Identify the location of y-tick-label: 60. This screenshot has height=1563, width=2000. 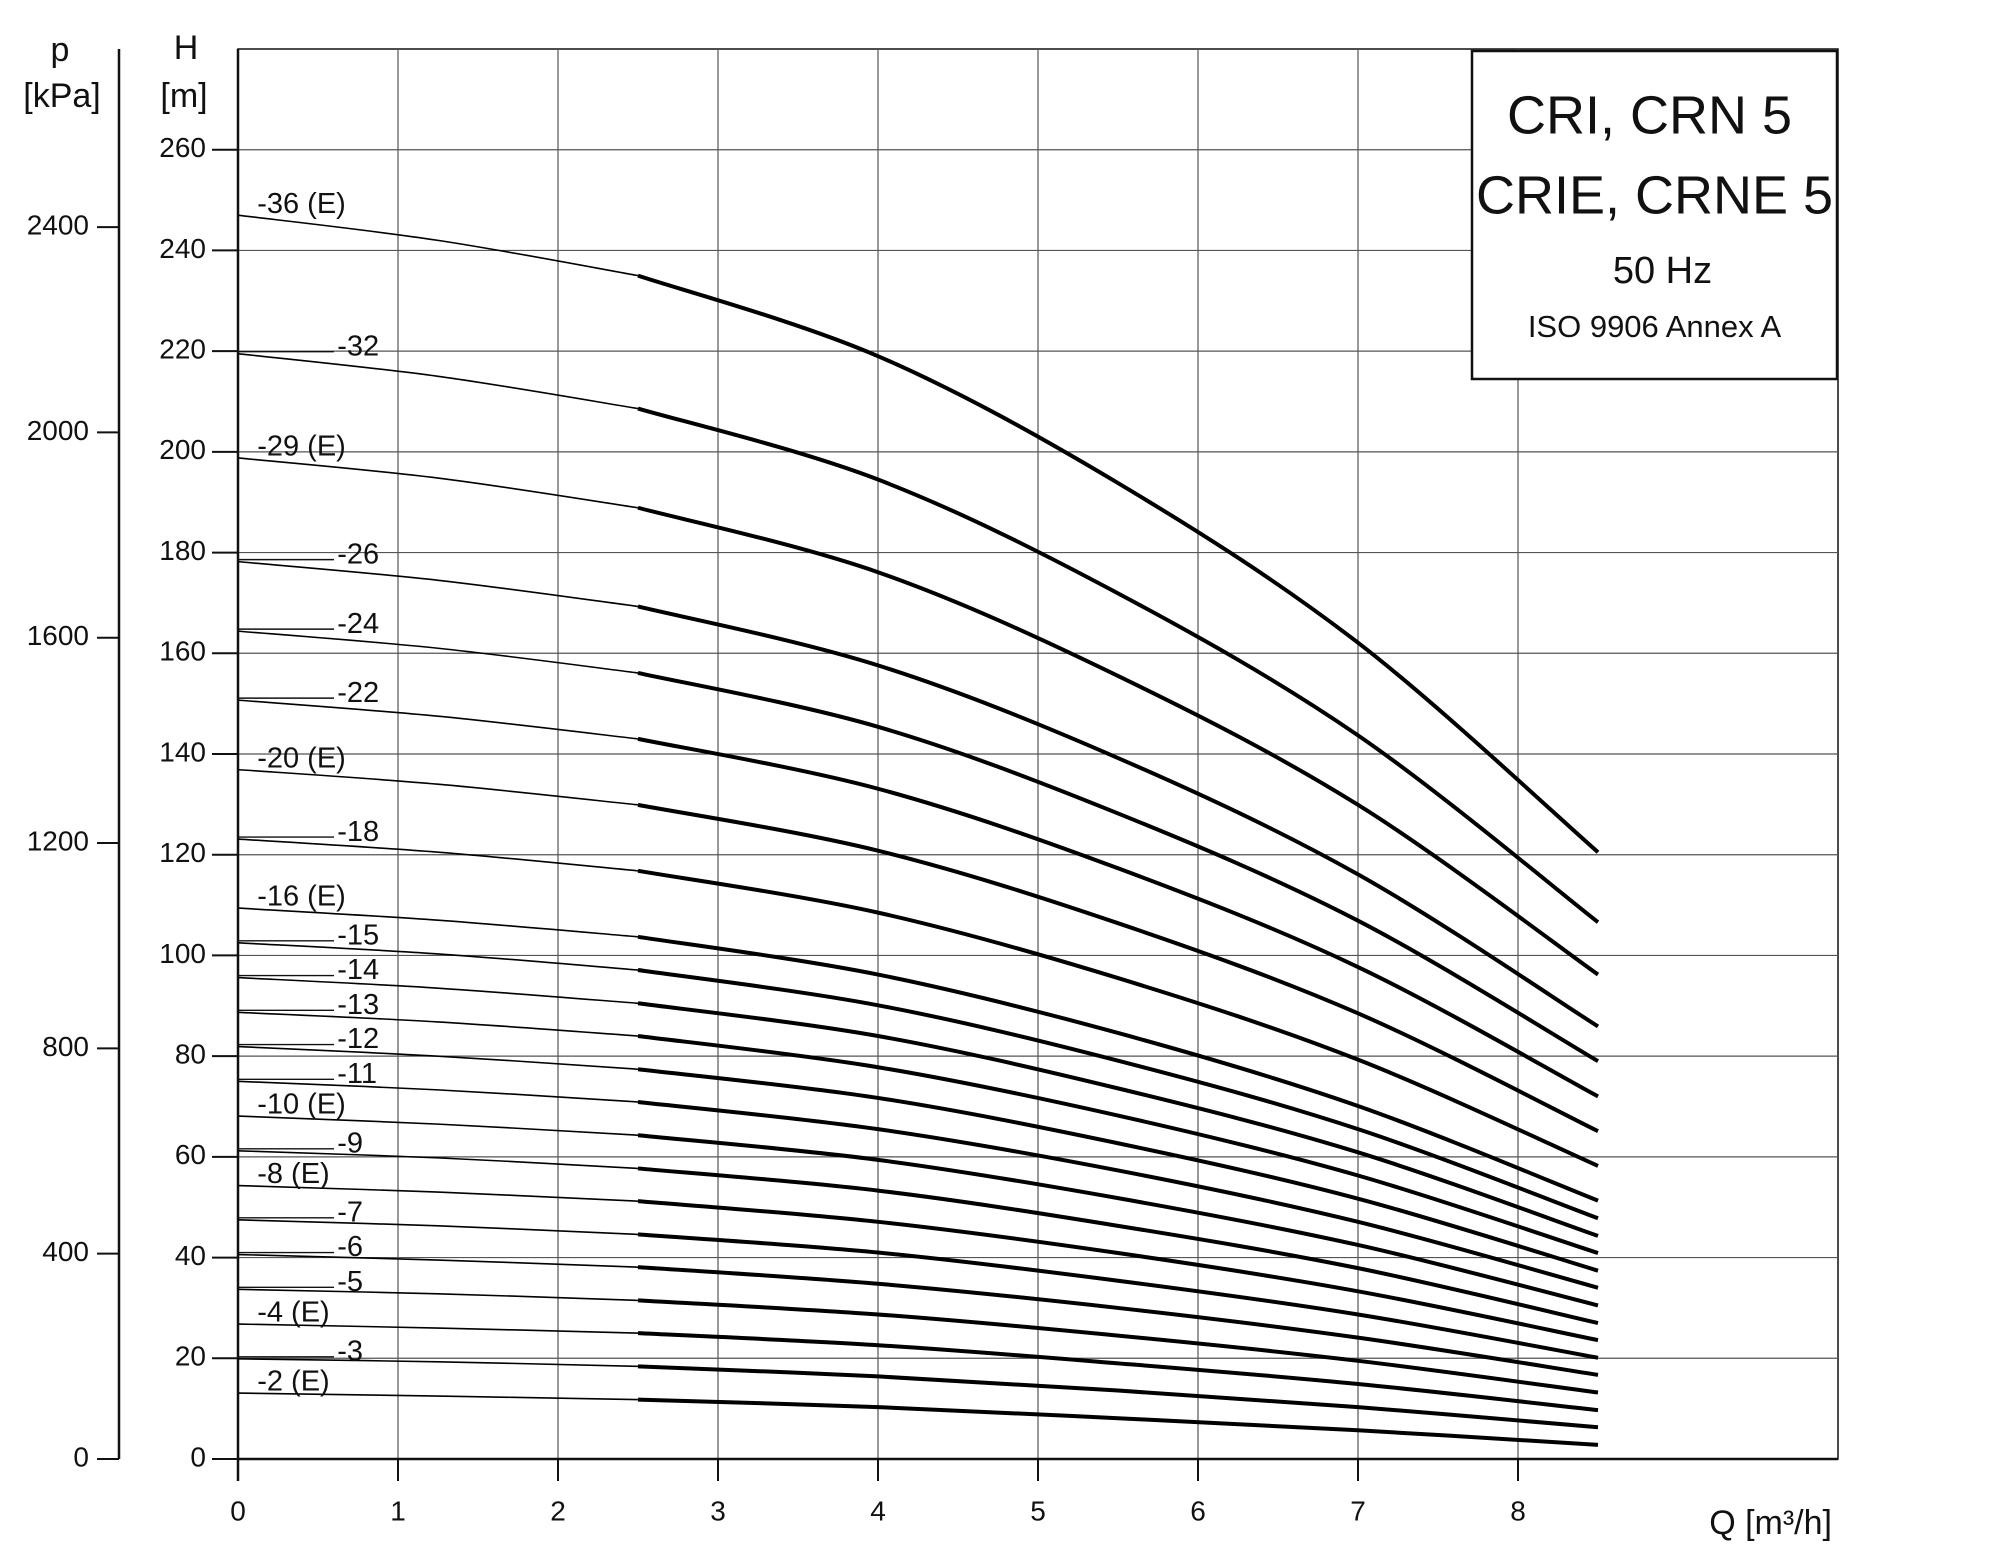
(190, 1154).